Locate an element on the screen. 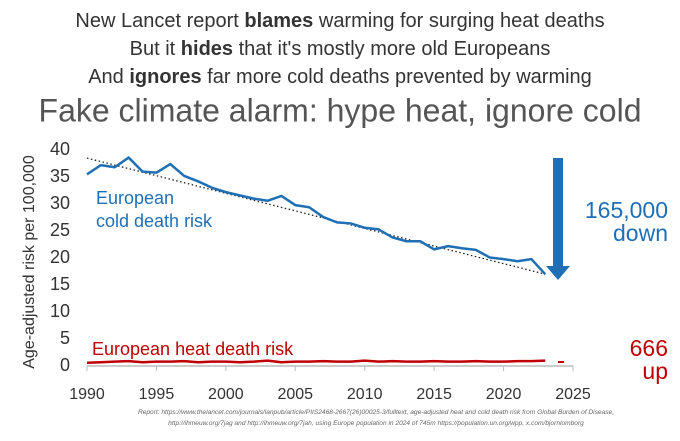 The image size is (680, 441). y-tick-label: 20 is located at coordinates (60, 257).